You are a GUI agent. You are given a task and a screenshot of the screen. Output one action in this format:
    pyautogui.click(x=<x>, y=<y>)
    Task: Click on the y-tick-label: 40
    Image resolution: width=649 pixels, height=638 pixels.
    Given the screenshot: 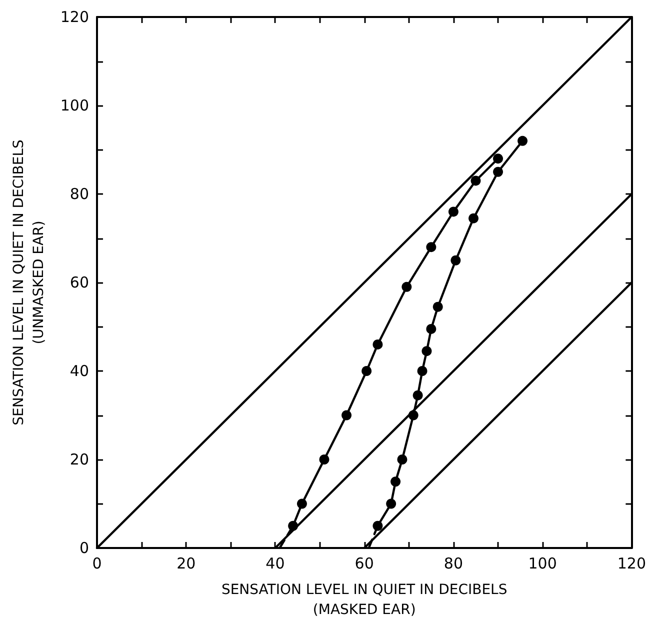 What is the action you would take?
    pyautogui.click(x=79, y=371)
    